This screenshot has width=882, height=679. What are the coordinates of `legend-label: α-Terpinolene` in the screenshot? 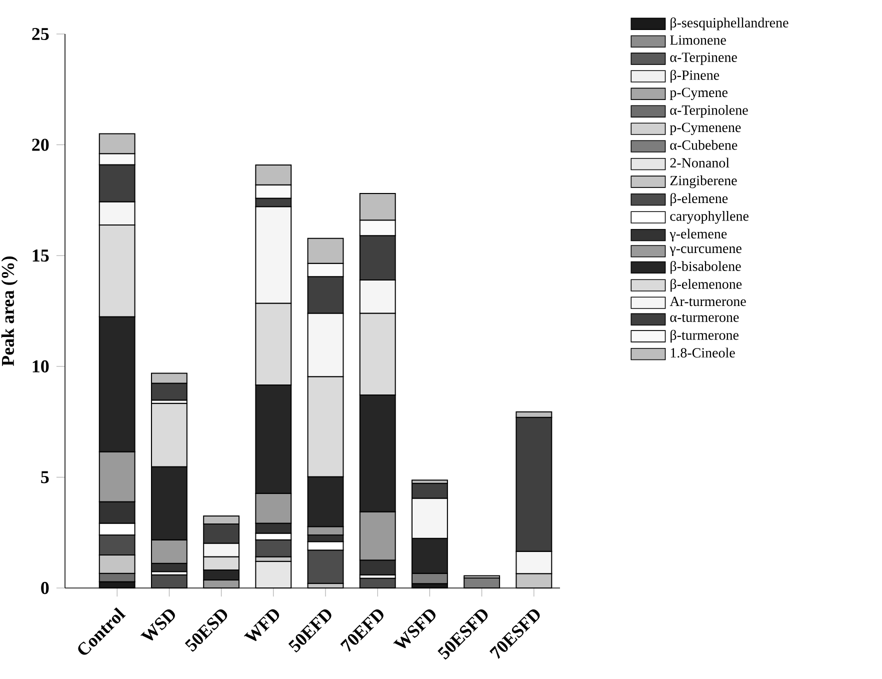 It's located at (709, 111).